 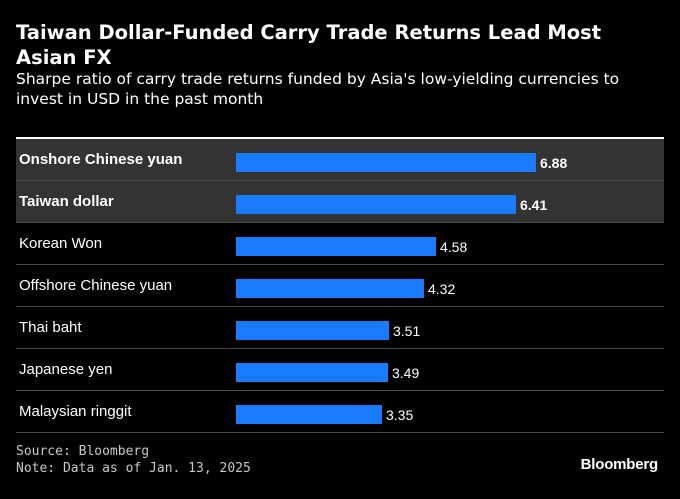 I want to click on value-label: 6.88, so click(x=554, y=163).